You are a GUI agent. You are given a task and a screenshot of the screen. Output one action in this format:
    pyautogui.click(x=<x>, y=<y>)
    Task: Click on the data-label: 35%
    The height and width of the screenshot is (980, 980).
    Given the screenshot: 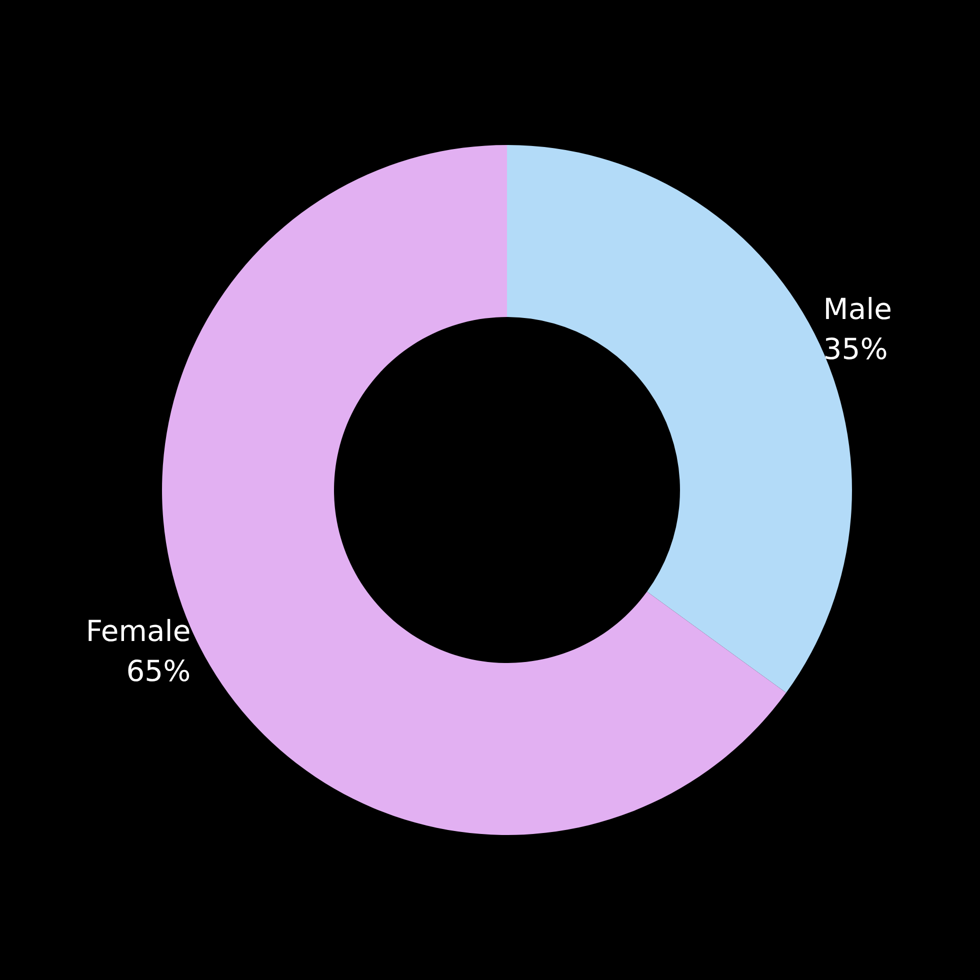 What is the action you would take?
    pyautogui.click(x=855, y=349)
    